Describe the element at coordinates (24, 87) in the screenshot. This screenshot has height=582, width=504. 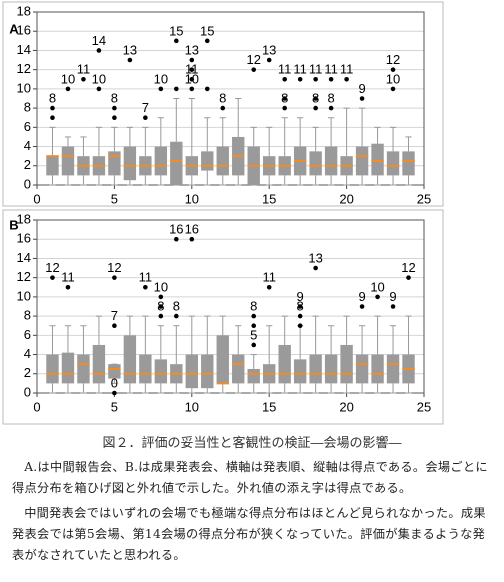
I see `y-tick-label: 10` at that location.